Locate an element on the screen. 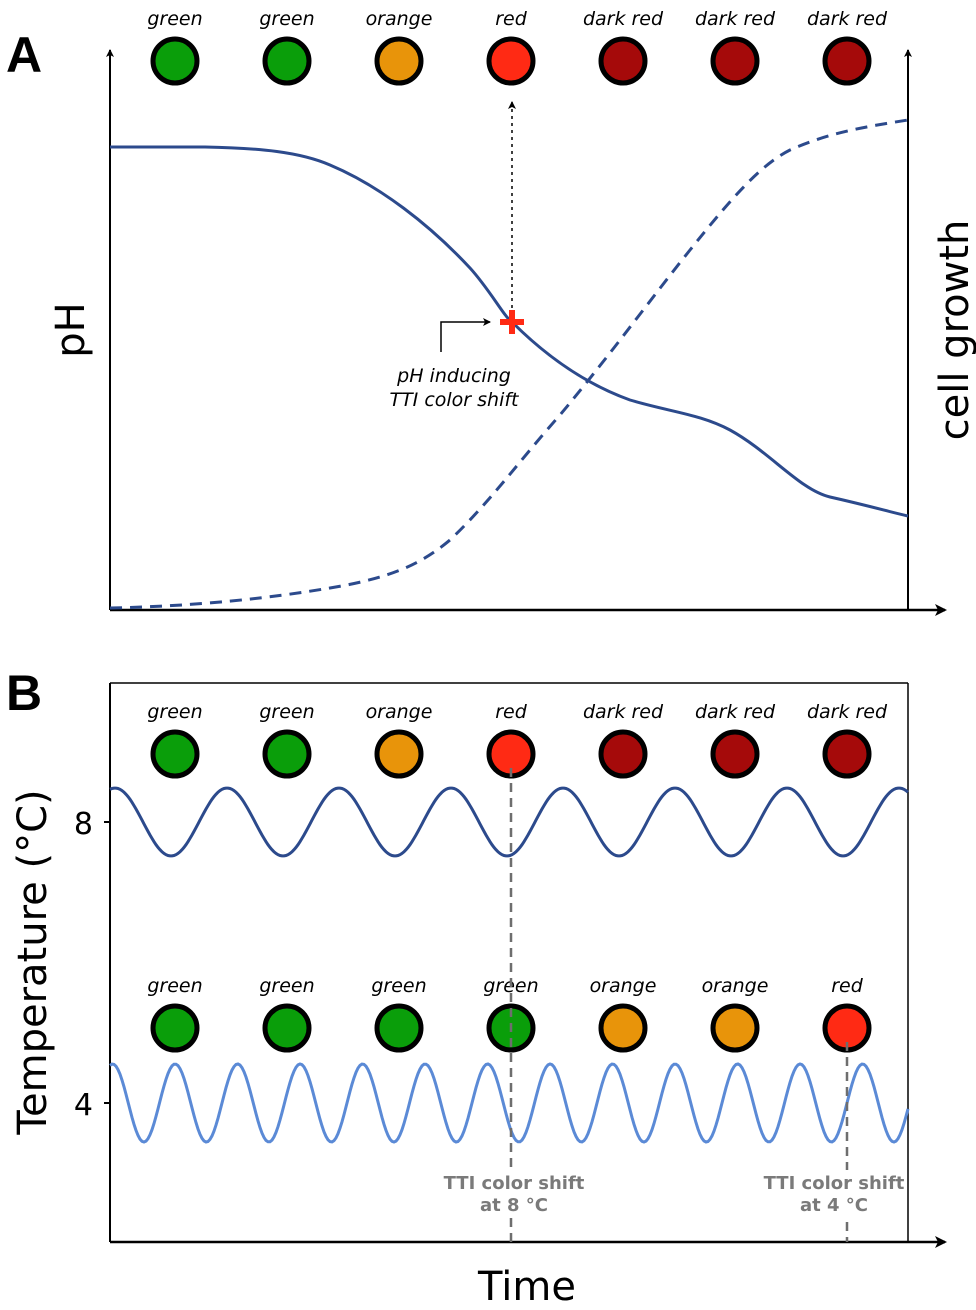  row-8c-label-5: dark red is located at coordinates (623, 712).